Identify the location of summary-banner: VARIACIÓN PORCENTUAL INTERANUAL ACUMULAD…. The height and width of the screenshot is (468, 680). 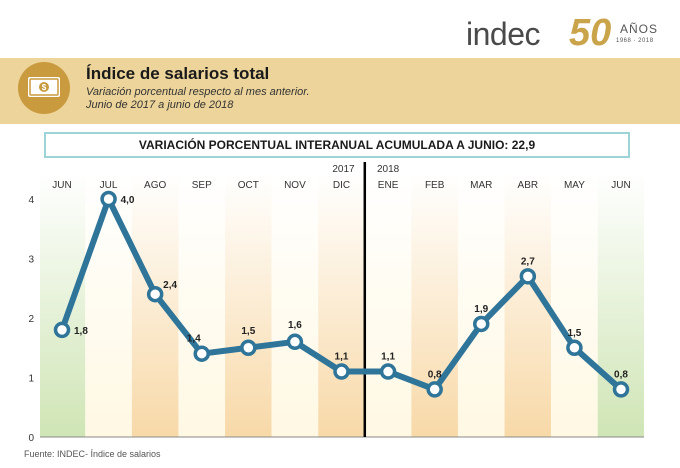
(337, 145).